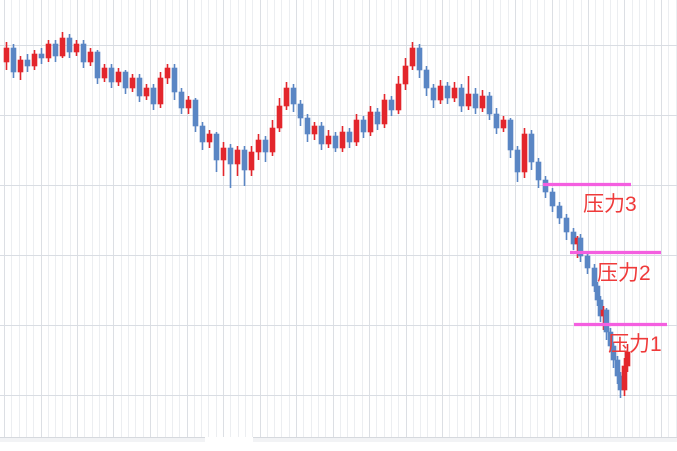 Image resolution: width=677 pixels, height=451 pixels. Describe the element at coordinates (624, 273) in the screenshot. I see `resistance-label-2: 压力2` at that location.